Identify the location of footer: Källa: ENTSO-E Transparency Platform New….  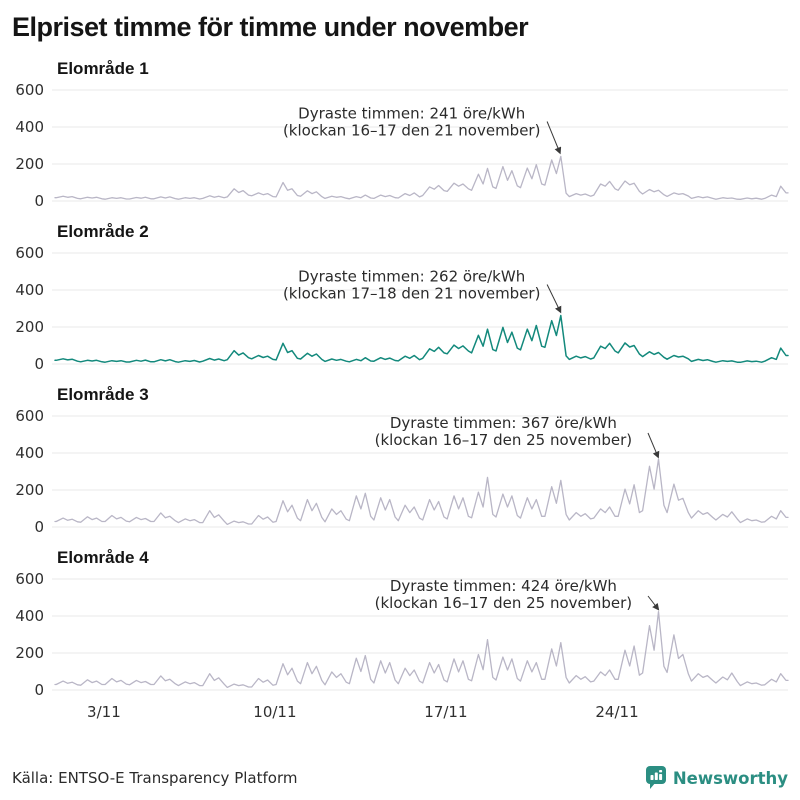
(400, 781).